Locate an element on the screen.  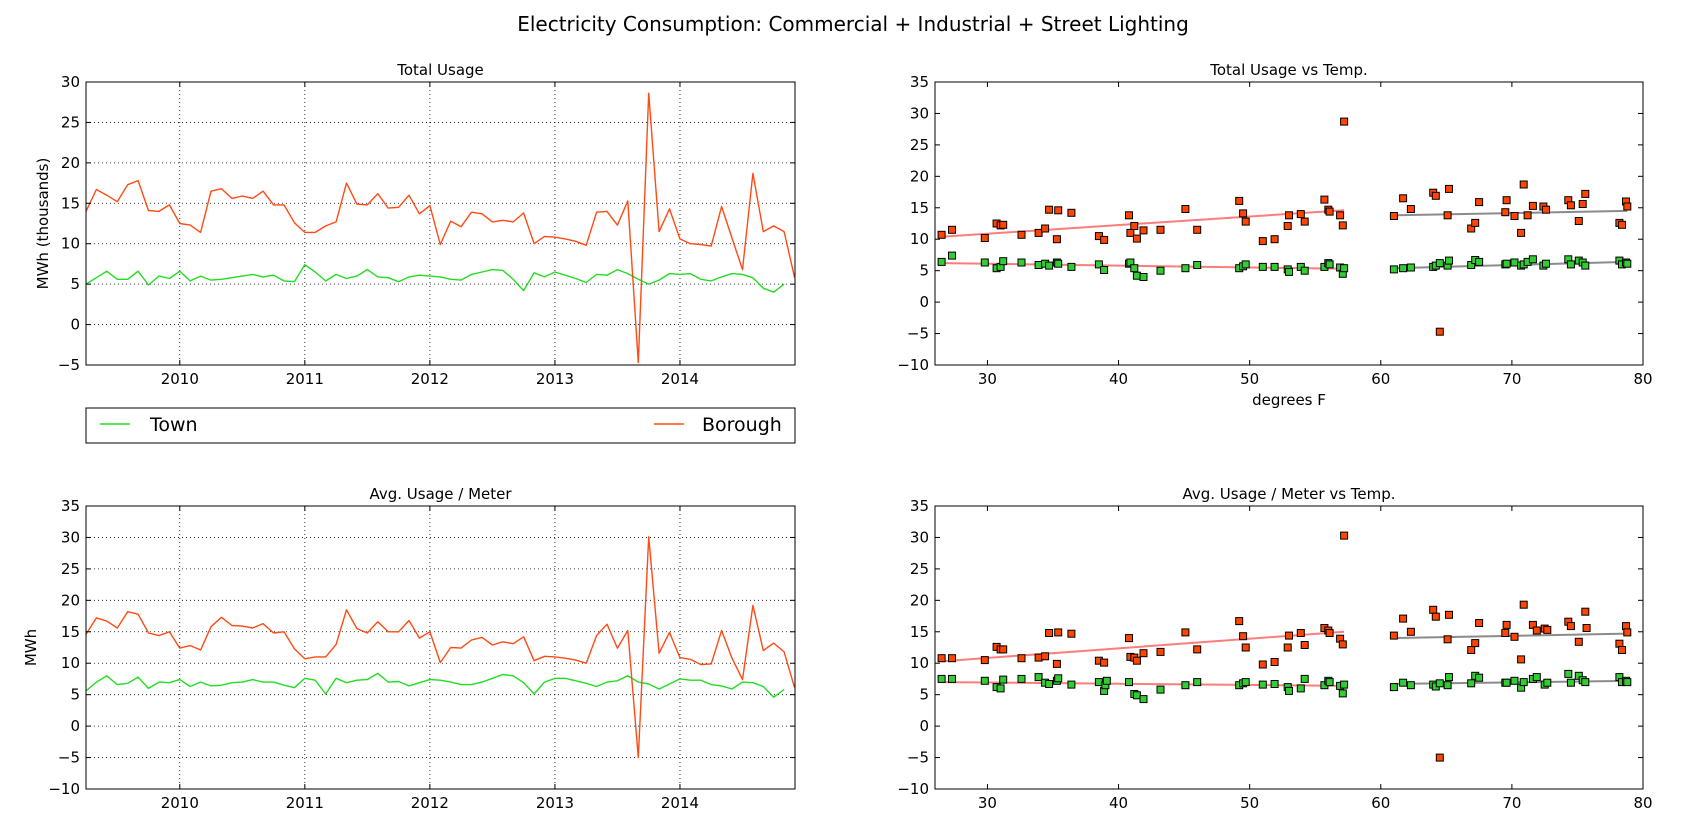
y-tick-label: 25 is located at coordinates (919, 569).